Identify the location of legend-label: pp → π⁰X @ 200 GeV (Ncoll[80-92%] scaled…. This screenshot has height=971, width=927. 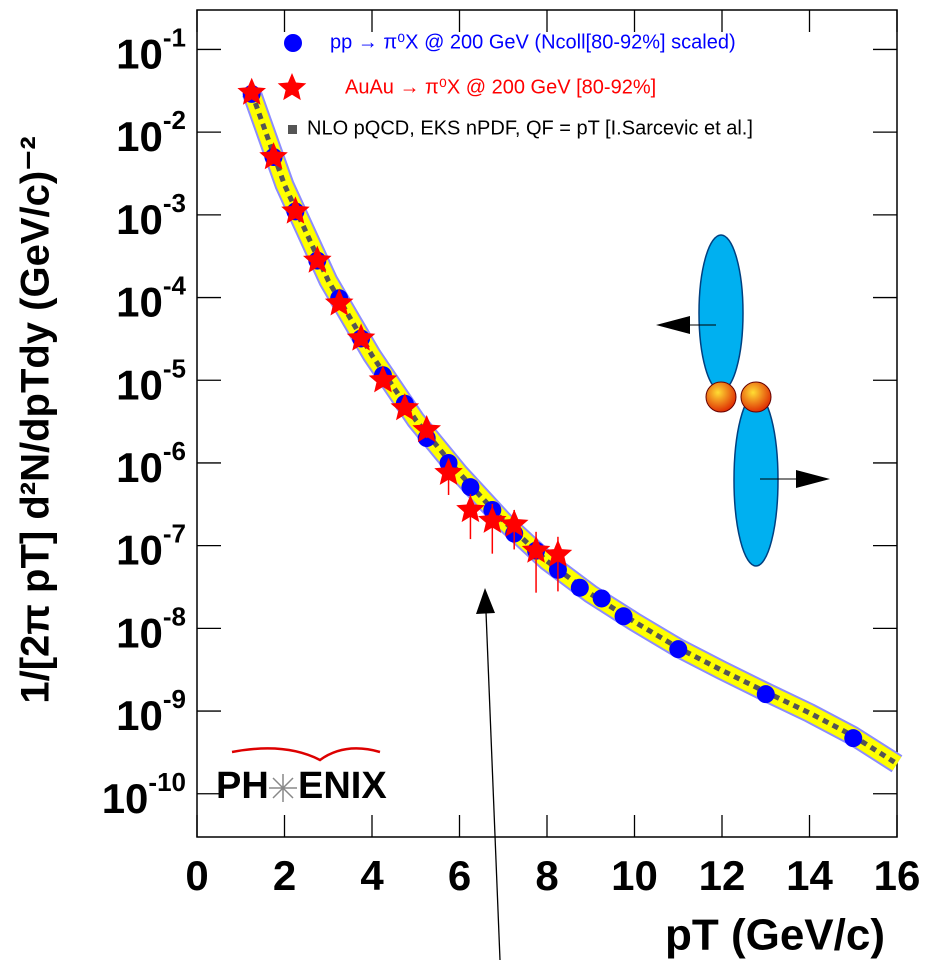
(533, 42).